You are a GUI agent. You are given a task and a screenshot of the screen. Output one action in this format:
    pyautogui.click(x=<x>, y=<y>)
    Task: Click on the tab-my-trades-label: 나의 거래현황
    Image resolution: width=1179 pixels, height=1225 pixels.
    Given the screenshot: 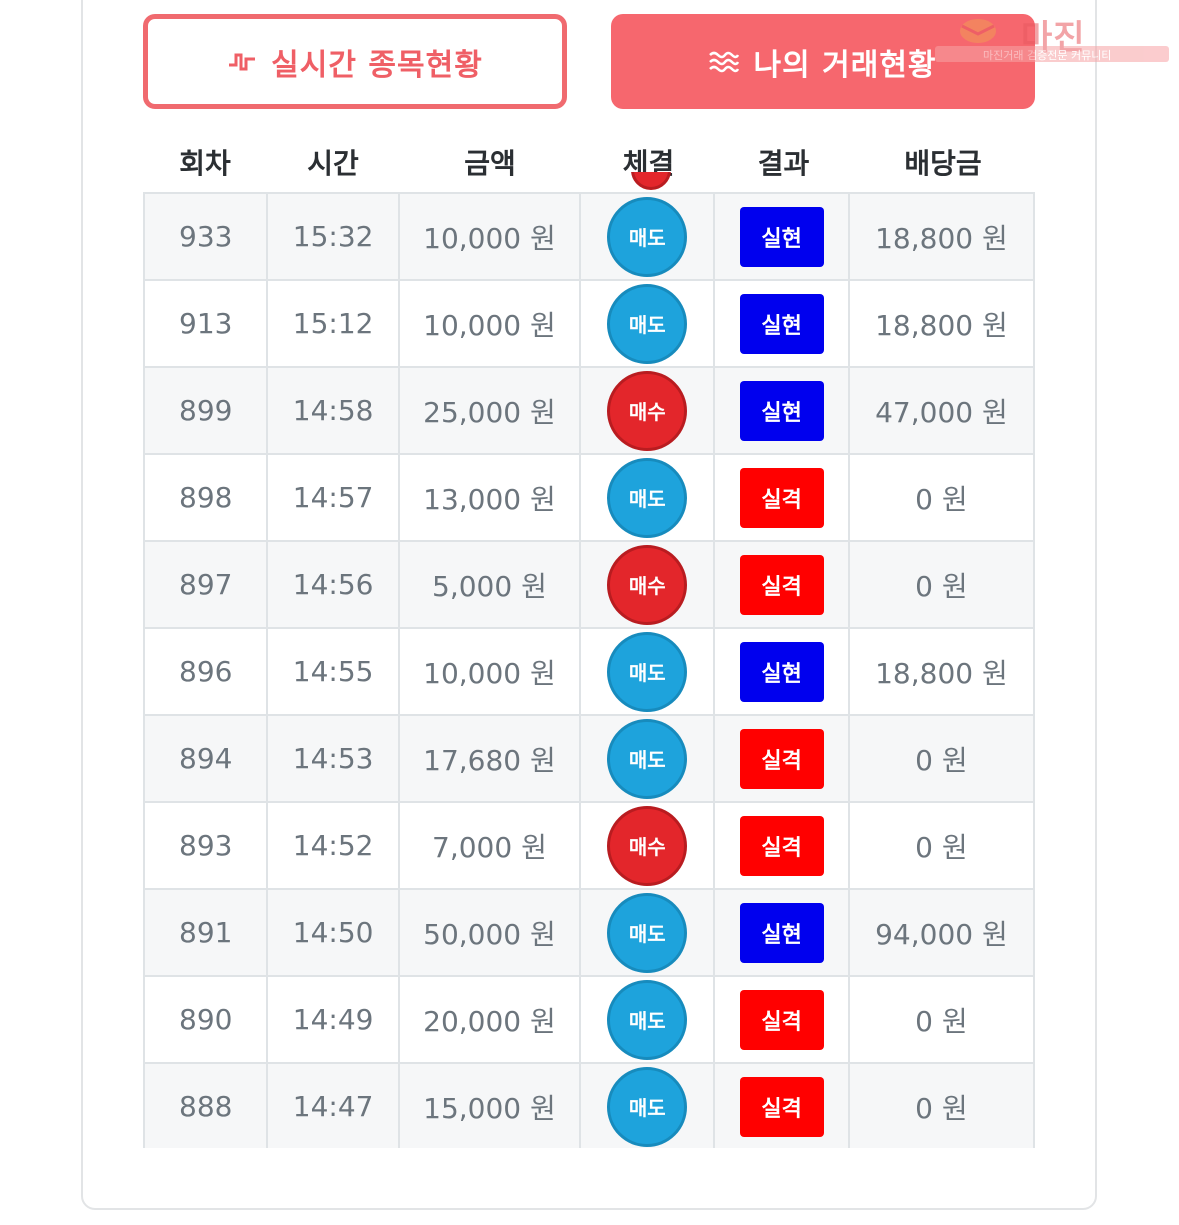 What is the action you would take?
    pyautogui.click(x=845, y=65)
    